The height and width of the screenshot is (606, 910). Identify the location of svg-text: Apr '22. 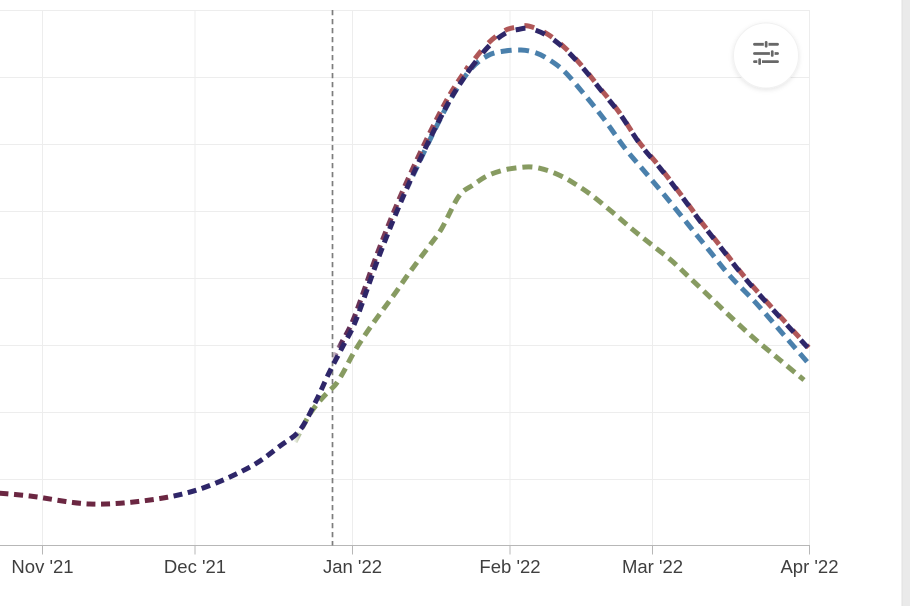
(809, 566).